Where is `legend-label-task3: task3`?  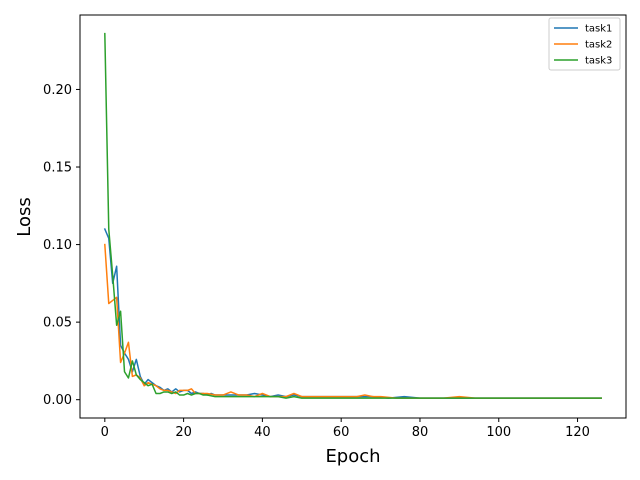 legend-label-task3: task3 is located at coordinates (598, 61).